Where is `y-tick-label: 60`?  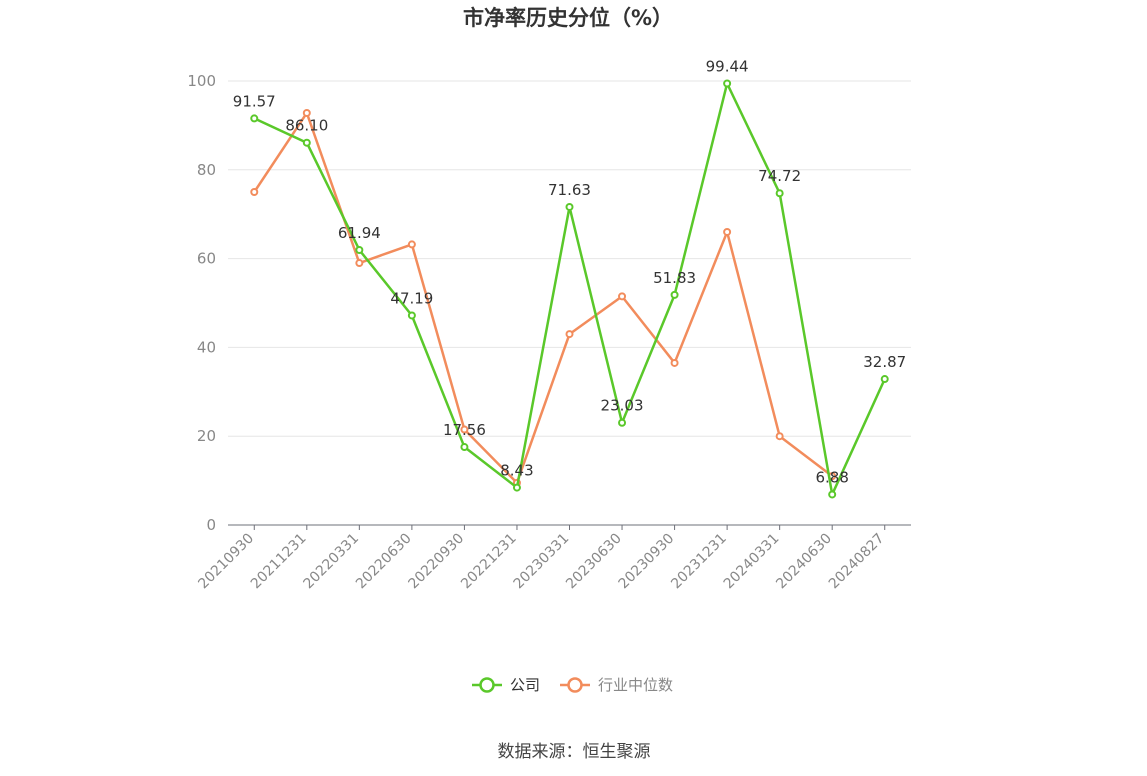 y-tick-label: 60 is located at coordinates (206, 259).